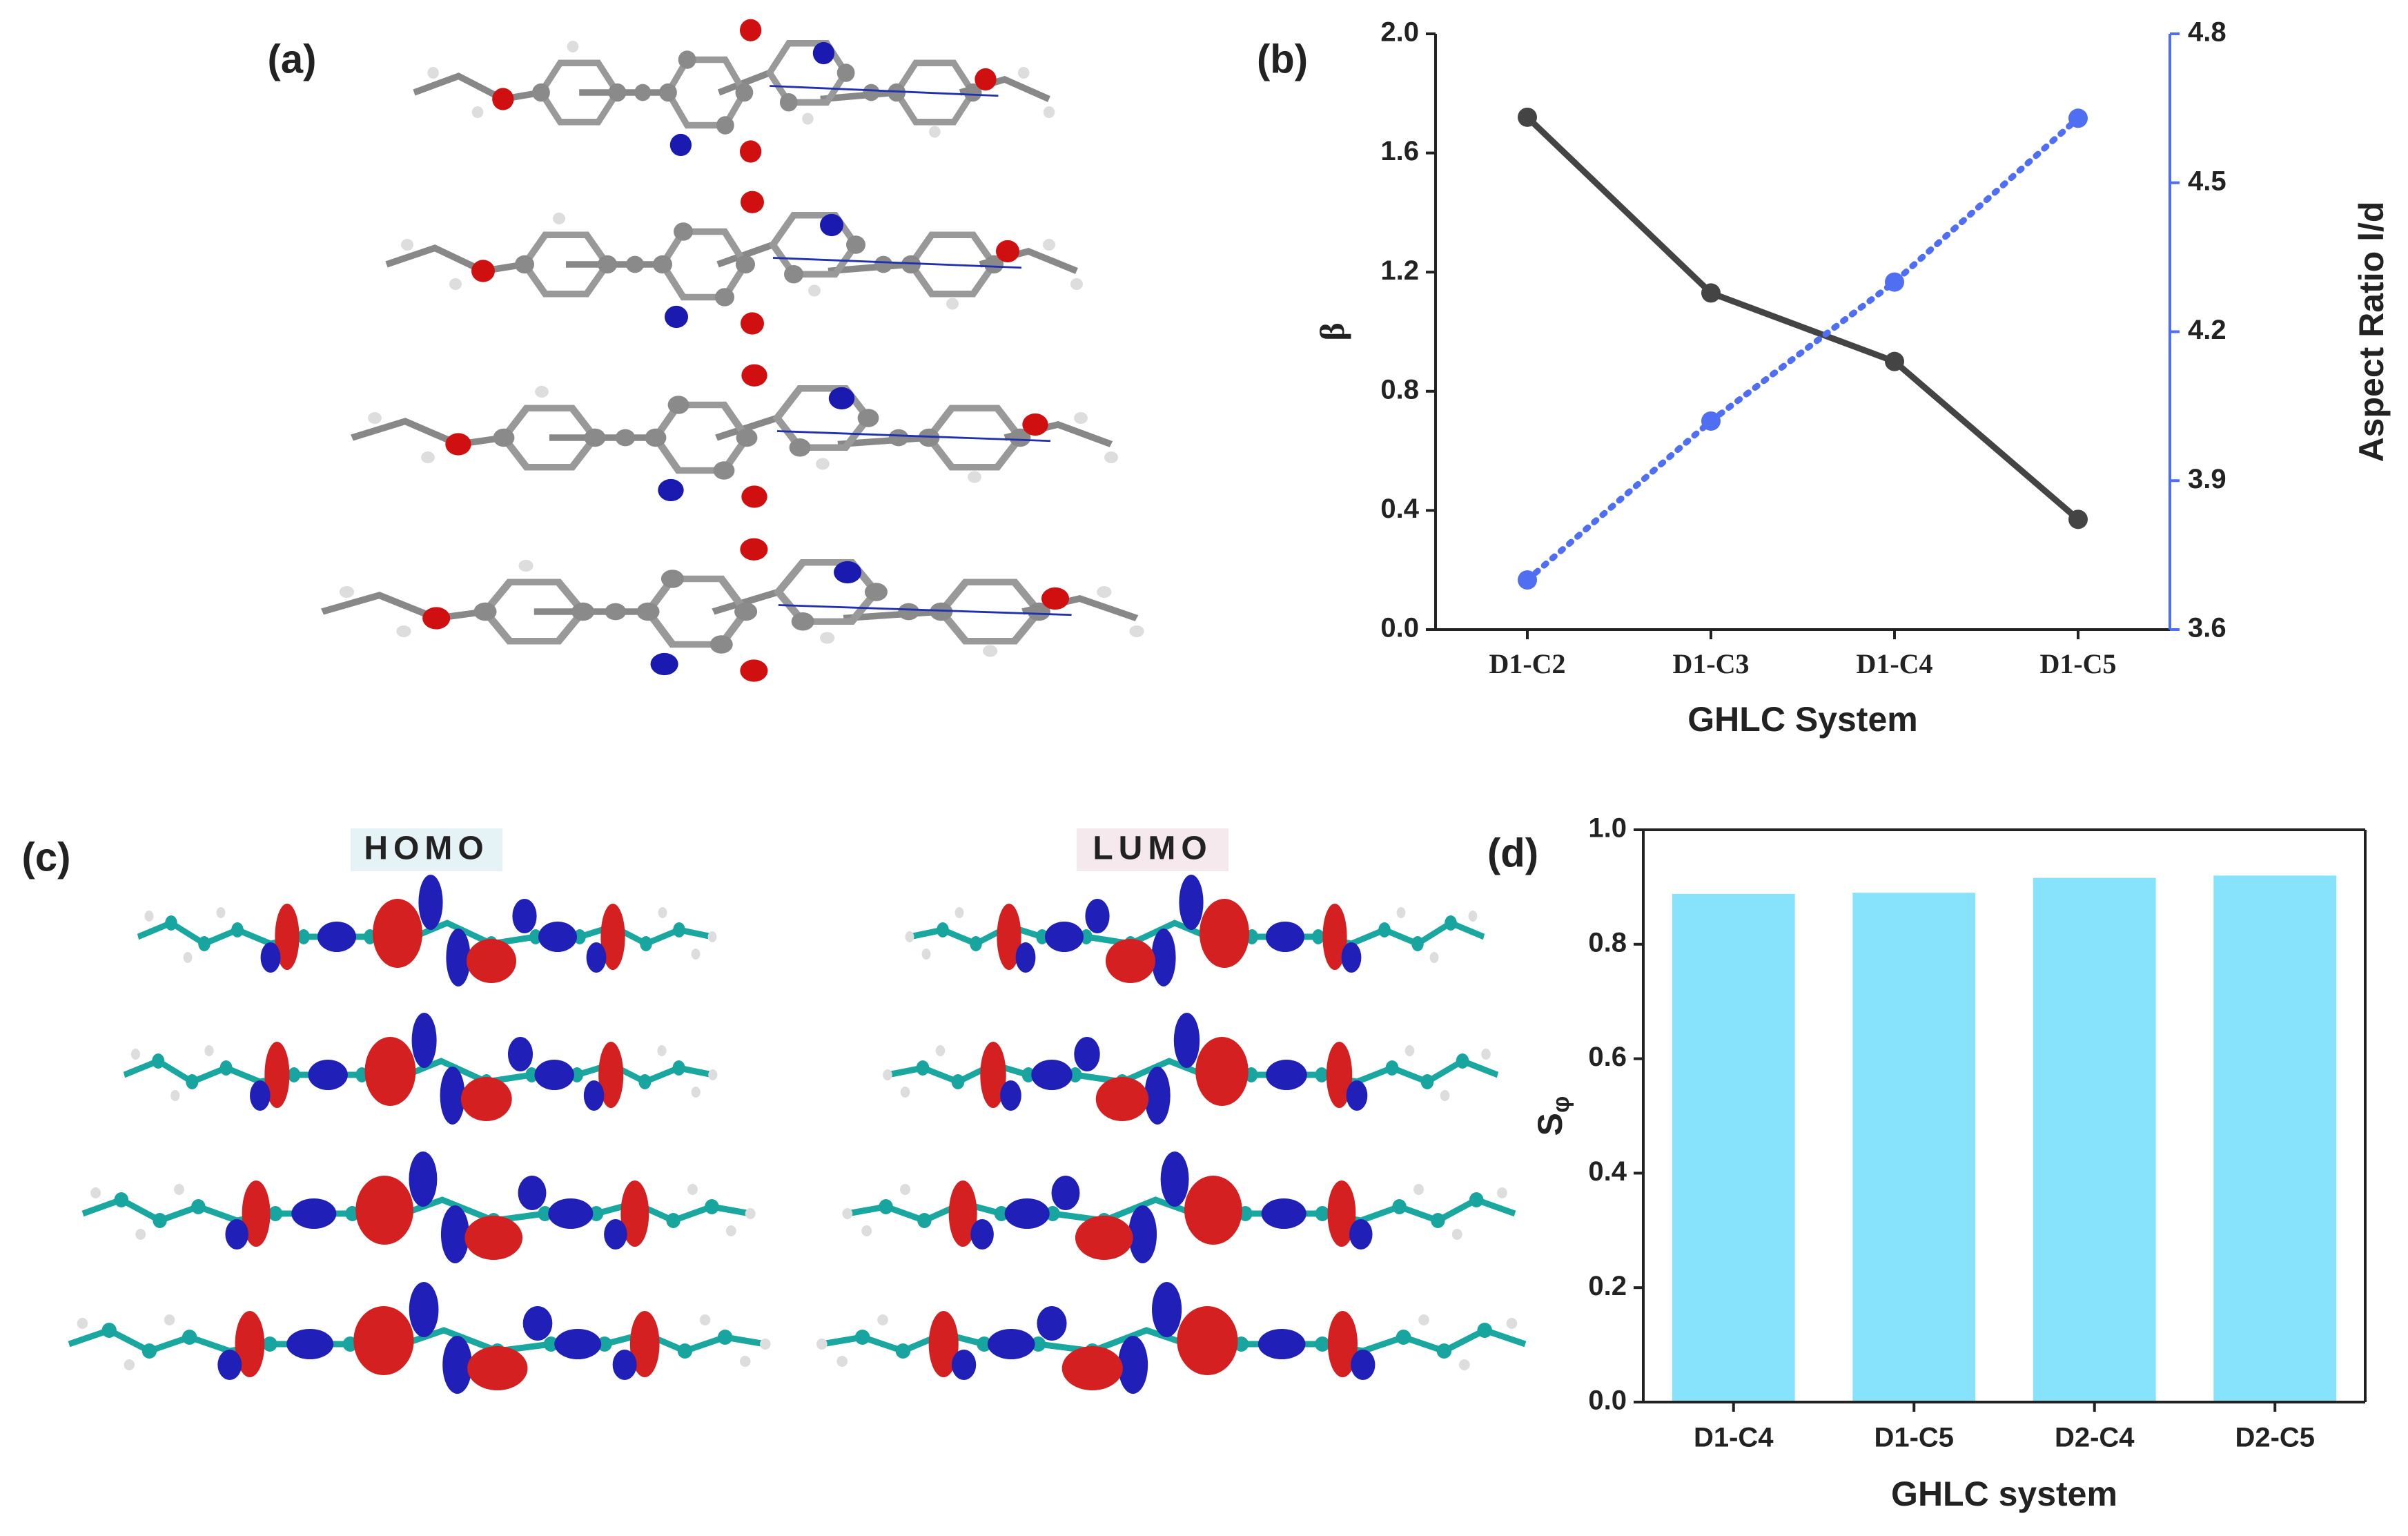 The height and width of the screenshot is (1536, 2408). Describe the element at coordinates (1399, 151) in the screenshot. I see `y-tick-label: 1.6` at that location.